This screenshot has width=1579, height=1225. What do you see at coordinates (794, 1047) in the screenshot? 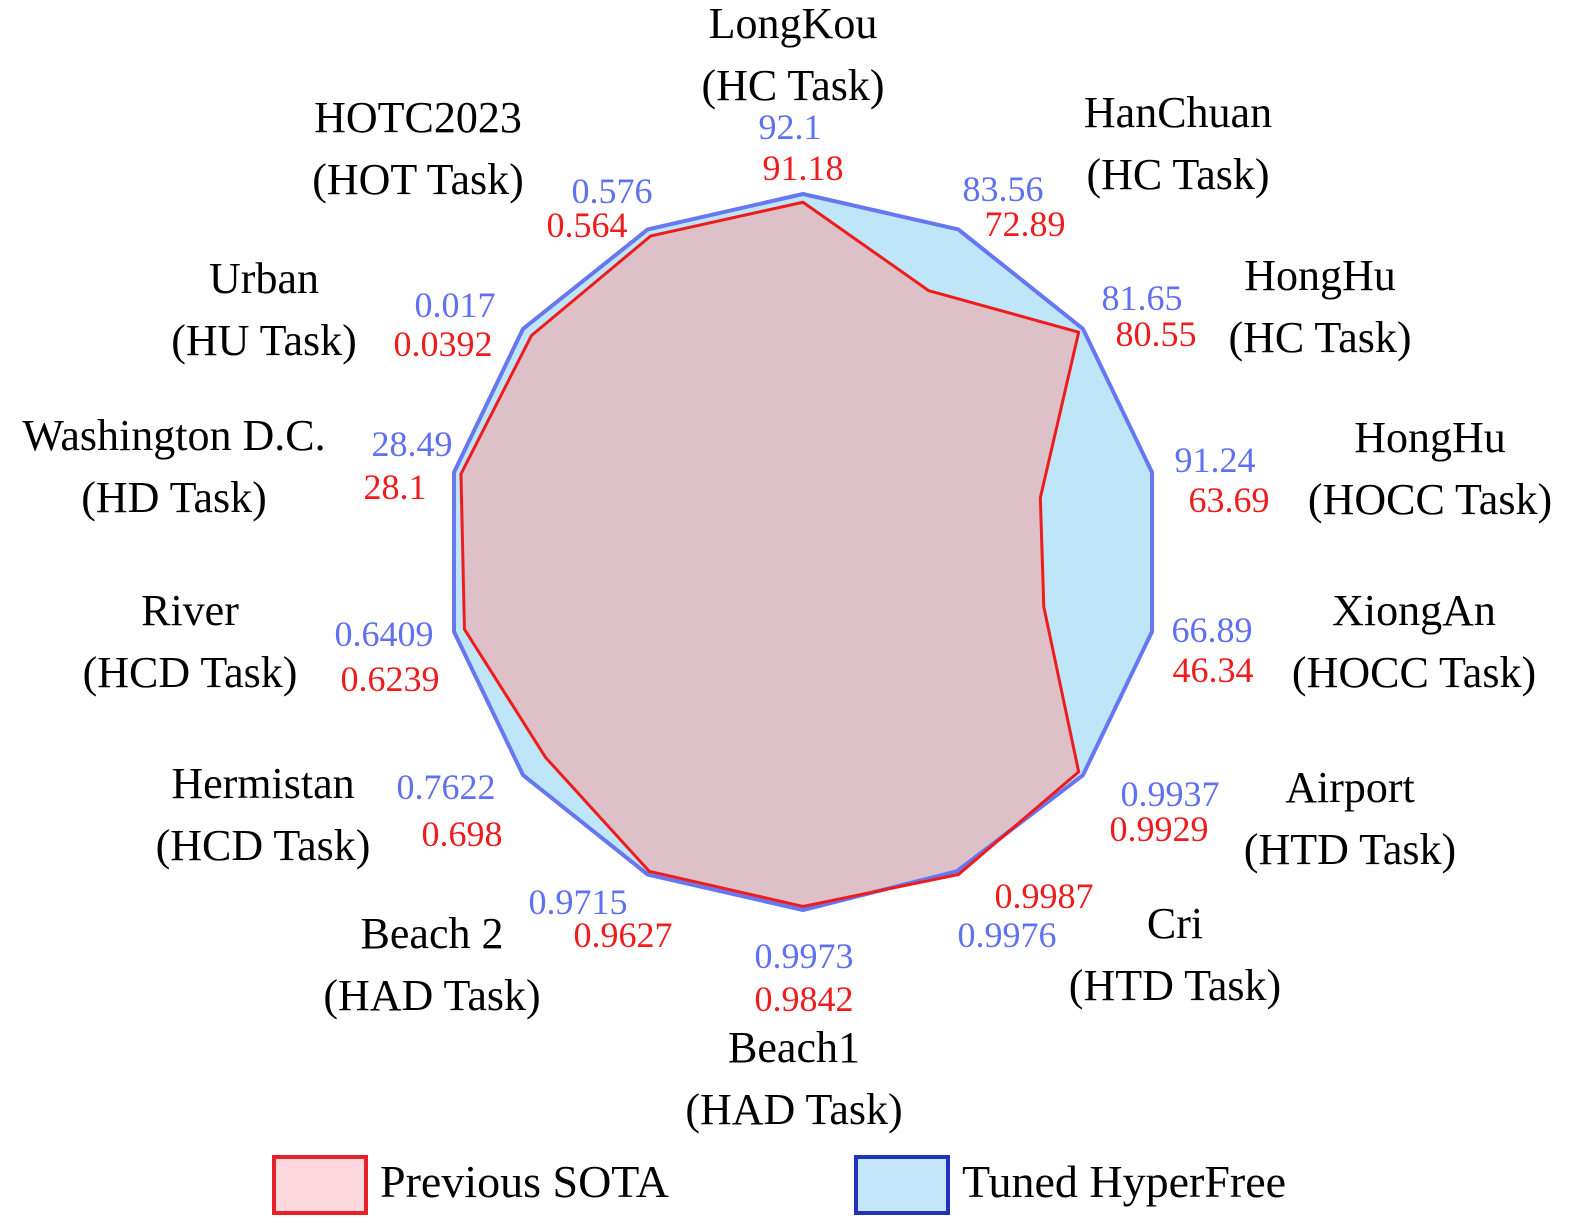
I see `axis-label-name: Beach1` at bounding box center [794, 1047].